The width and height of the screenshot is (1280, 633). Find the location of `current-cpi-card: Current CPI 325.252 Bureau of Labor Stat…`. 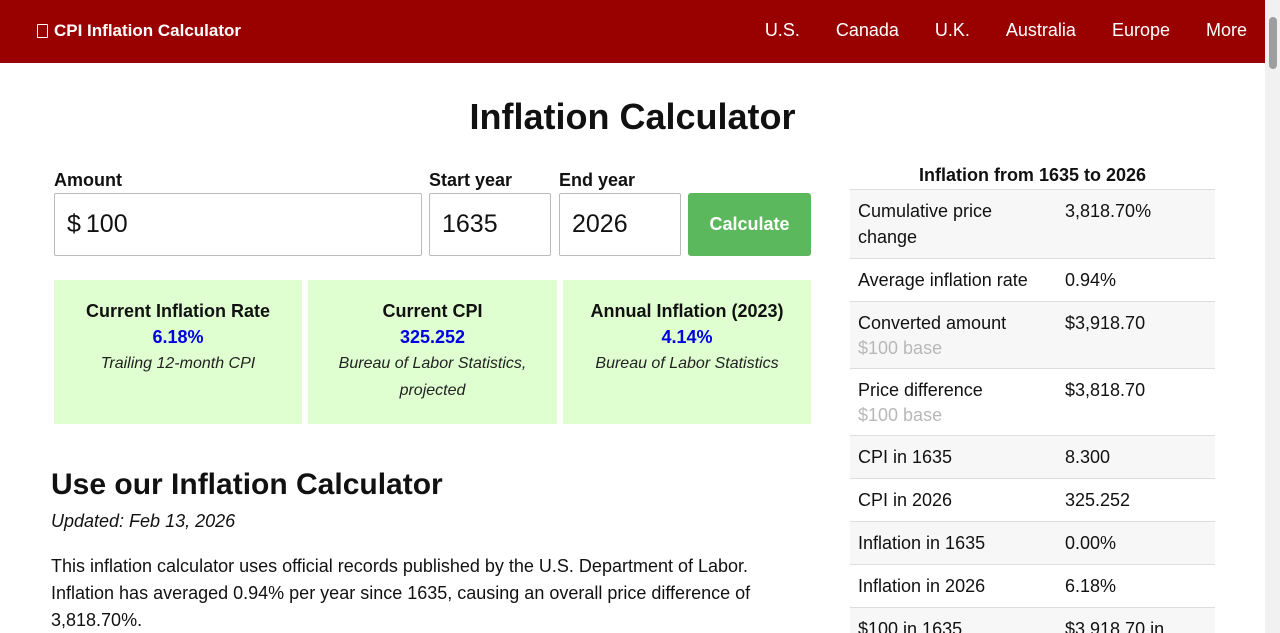

current-cpi-card: Current CPI 325.252 Bureau of Labor Stat… is located at coordinates (432, 352).